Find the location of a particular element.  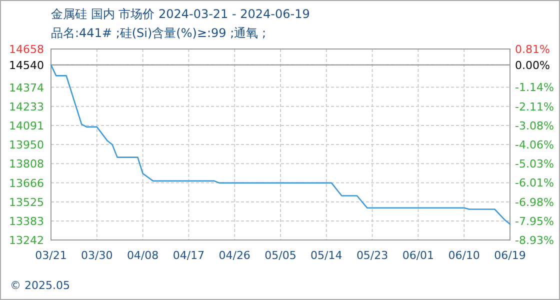

x-tick-label: 04/08 is located at coordinates (142, 255).